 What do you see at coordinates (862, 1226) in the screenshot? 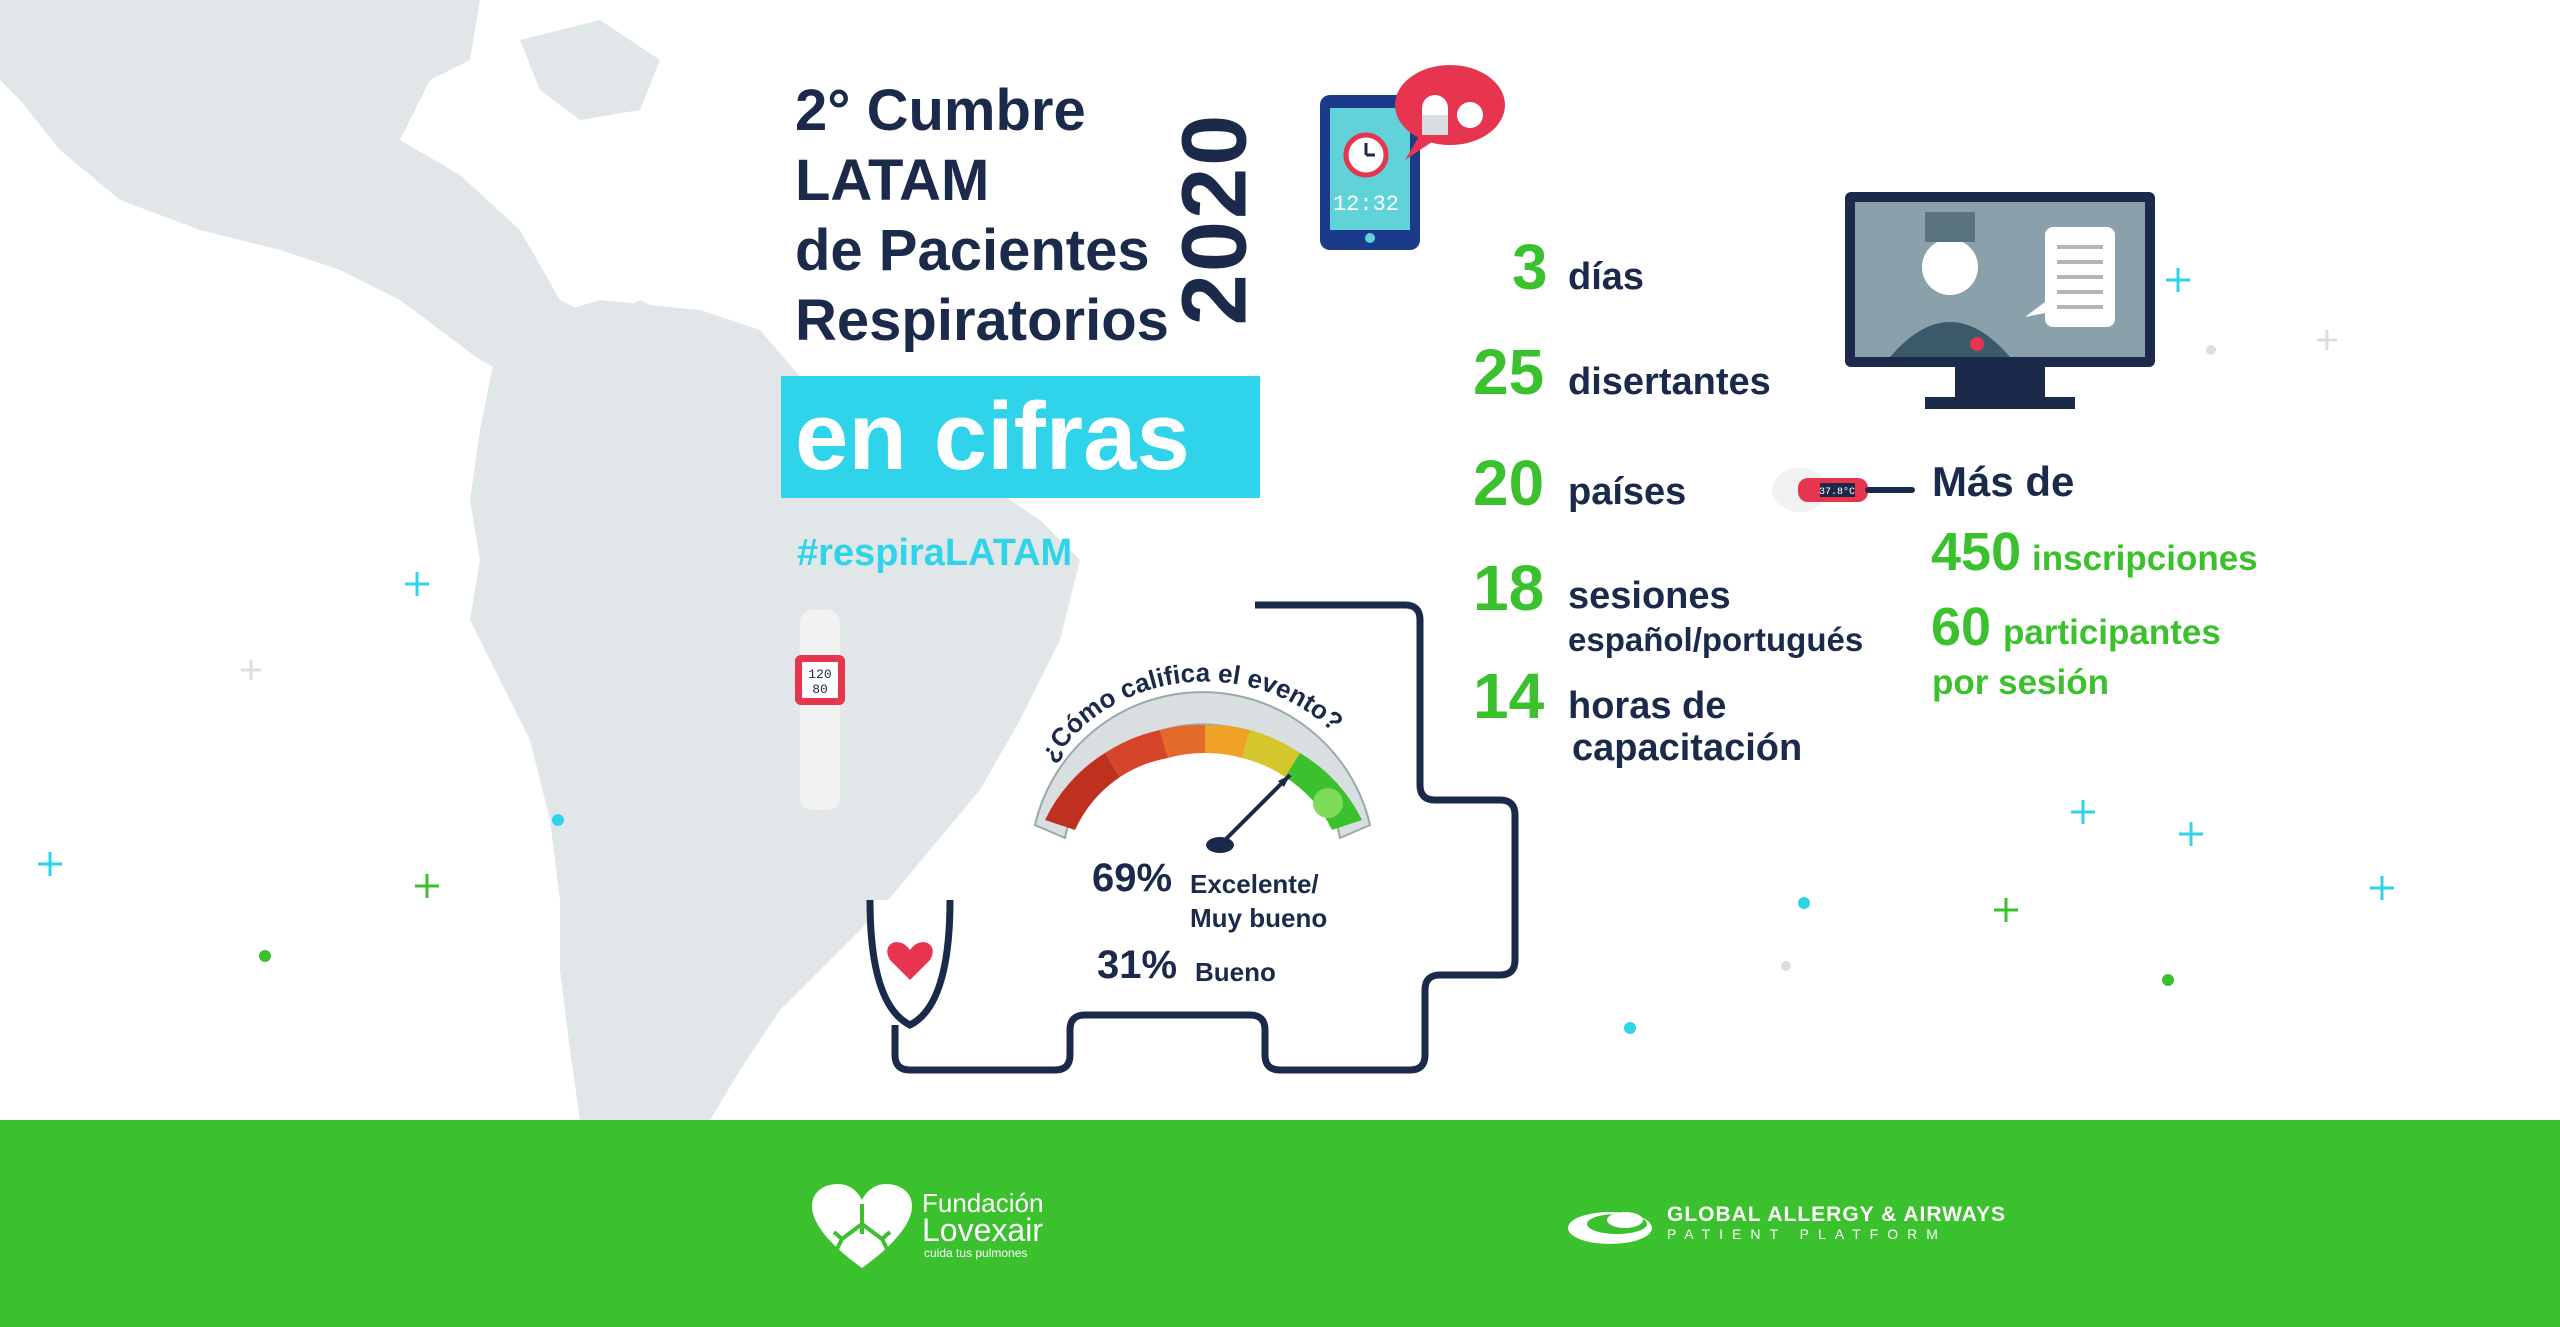
I see `lovexair-heart-lungs-icon` at bounding box center [862, 1226].